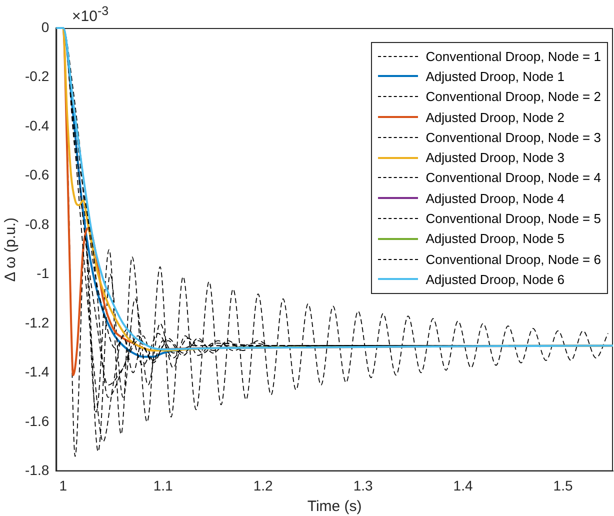 The width and height of the screenshot is (614, 516). What do you see at coordinates (37, 125) in the screenshot?
I see `y-tick-label: -0.4` at bounding box center [37, 125].